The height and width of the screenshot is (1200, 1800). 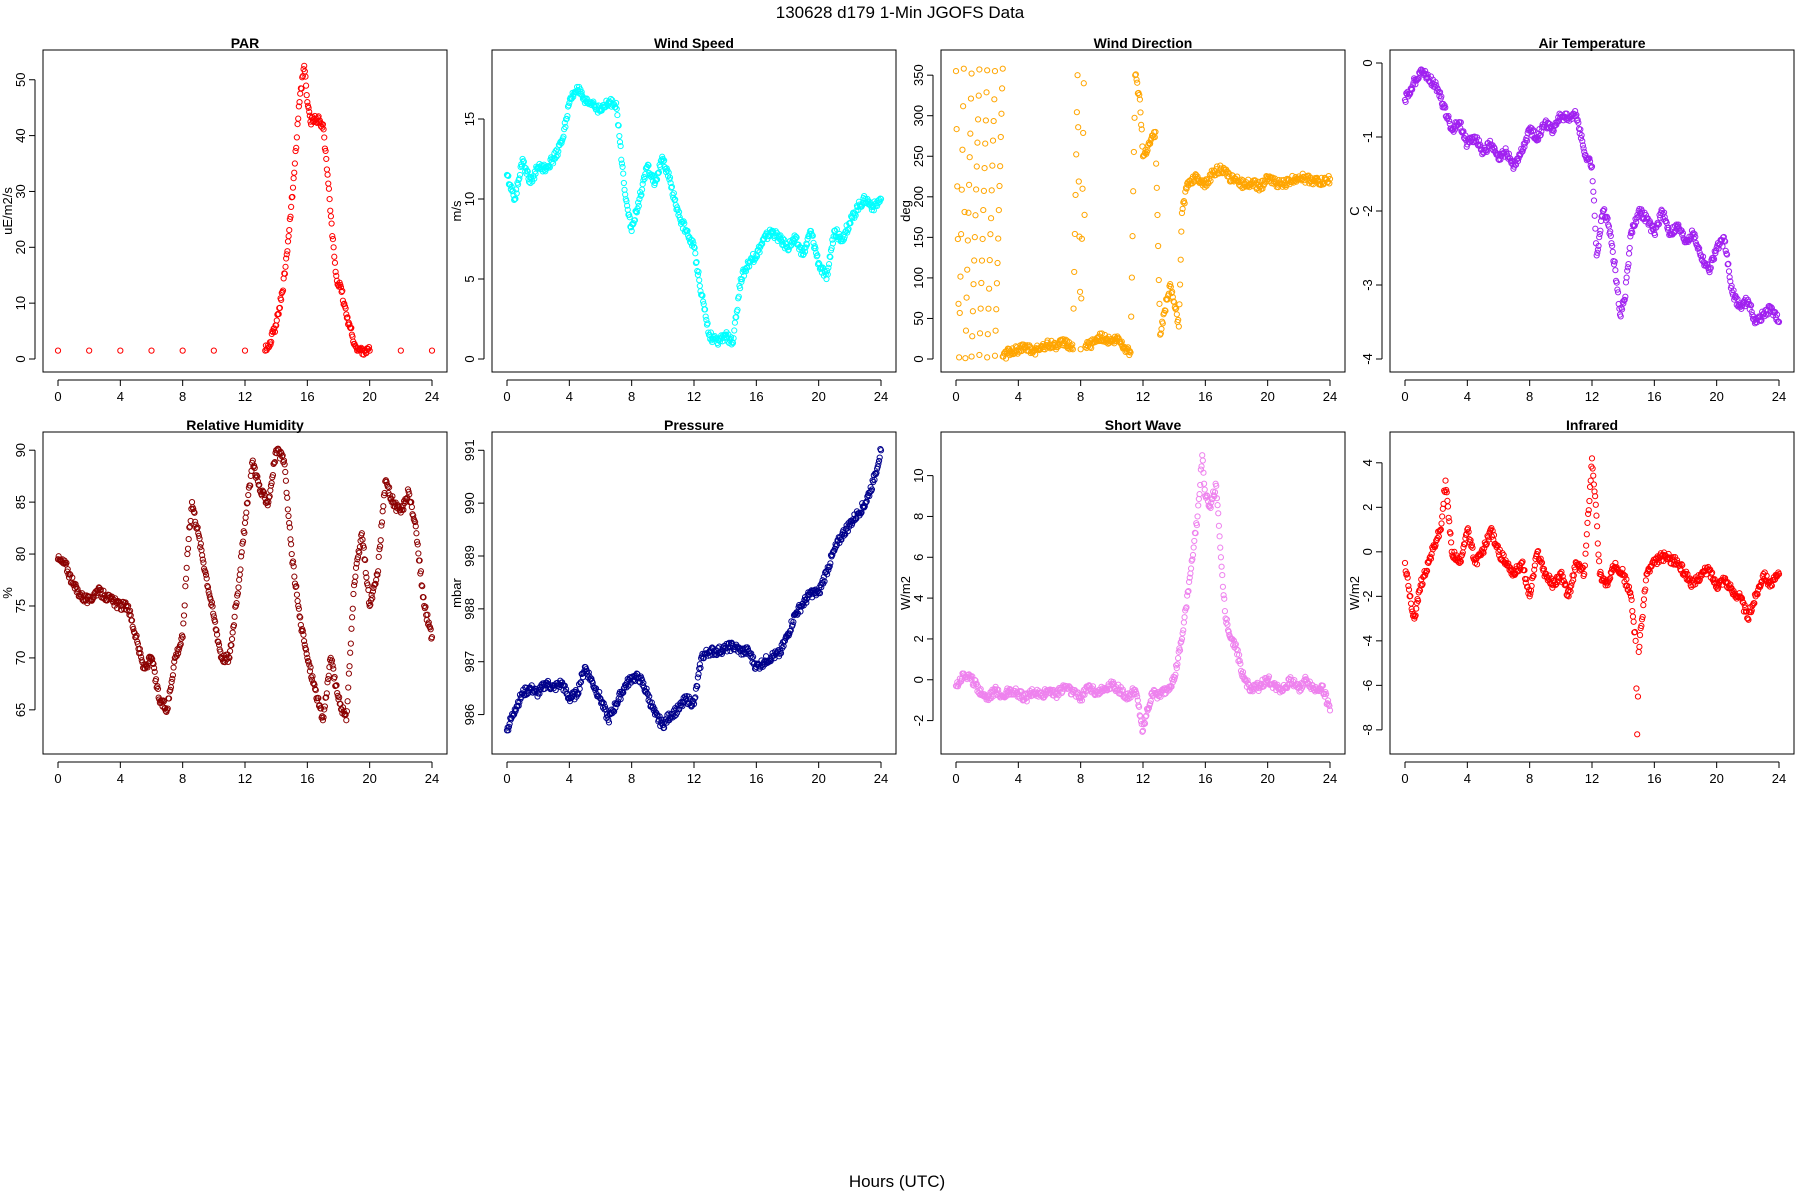 I want to click on x-tick-label: 4, so click(x=1467, y=778).